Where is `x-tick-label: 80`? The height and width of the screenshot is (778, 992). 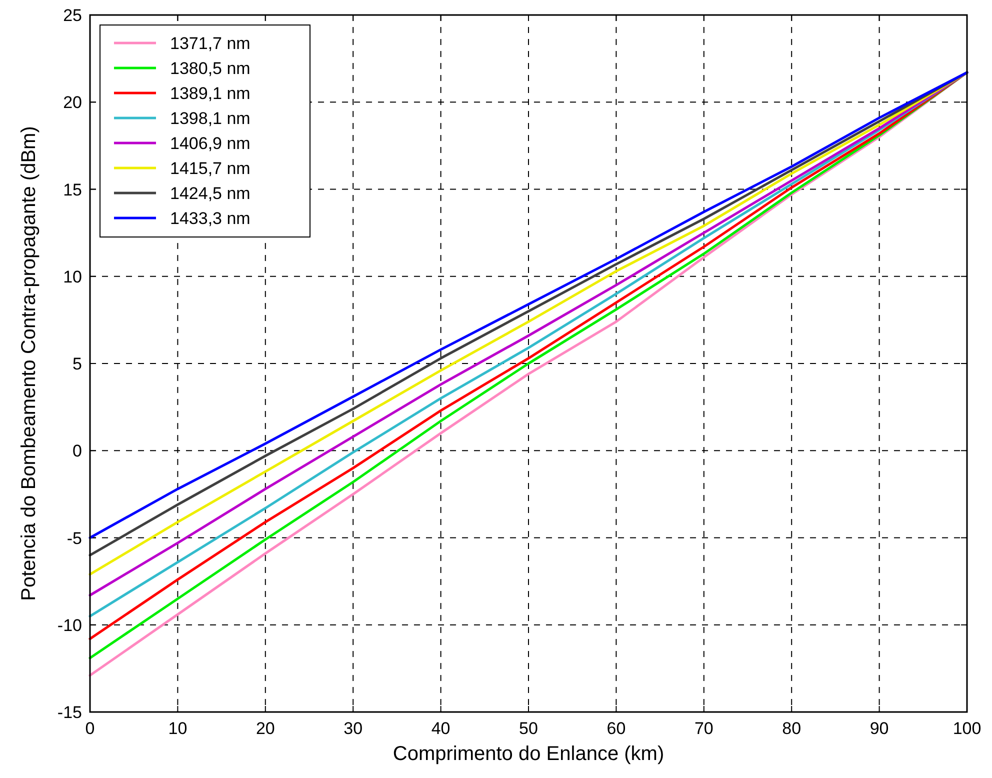
x-tick-label: 80 is located at coordinates (792, 728).